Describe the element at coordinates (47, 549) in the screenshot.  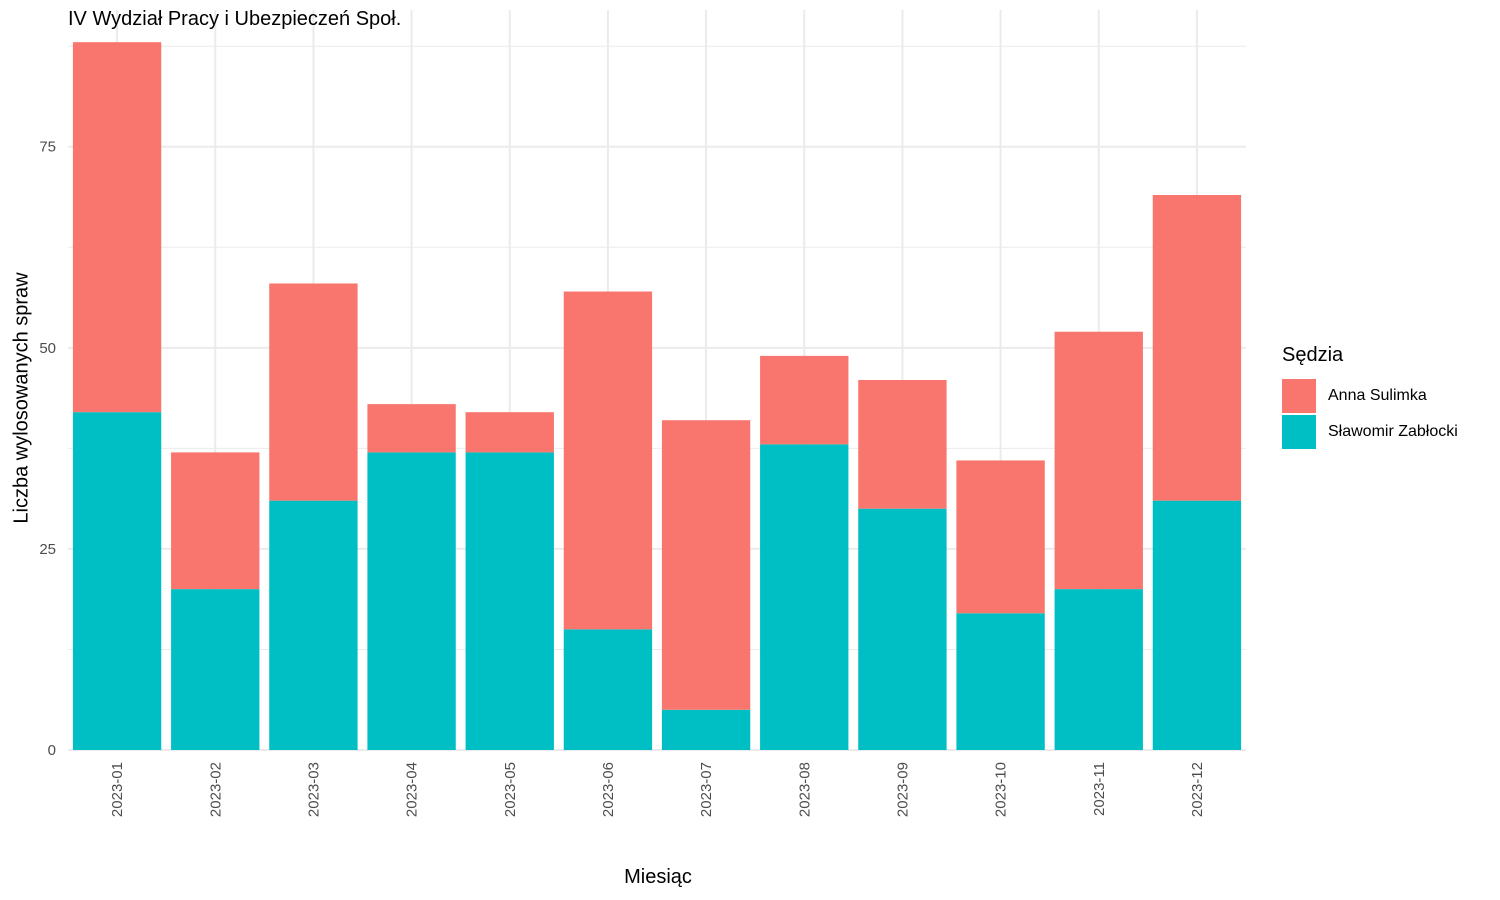
I see `y-tick-label: 25` at that location.